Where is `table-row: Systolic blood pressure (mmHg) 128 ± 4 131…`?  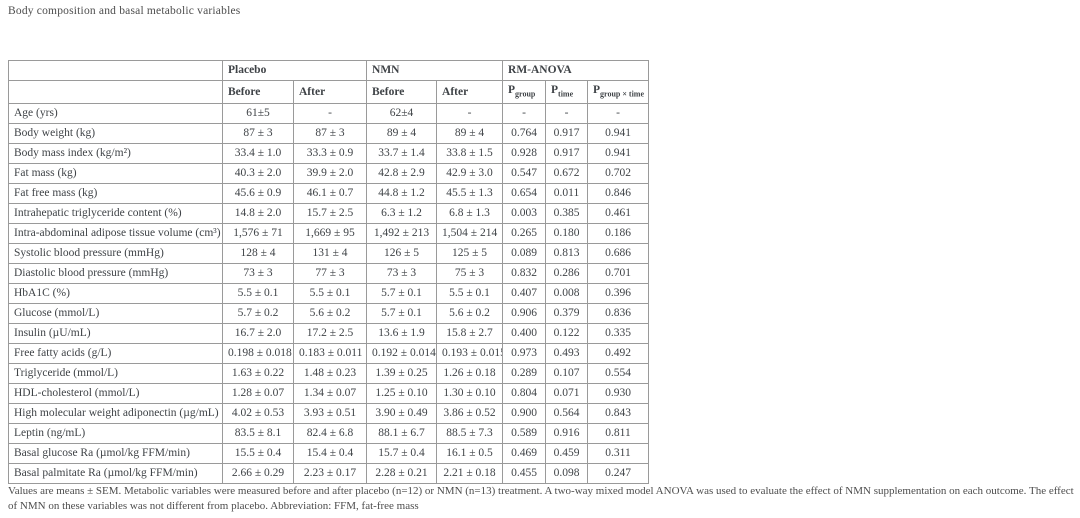 table-row: Systolic blood pressure (mmHg) 128 ± 4 131… is located at coordinates (329, 254).